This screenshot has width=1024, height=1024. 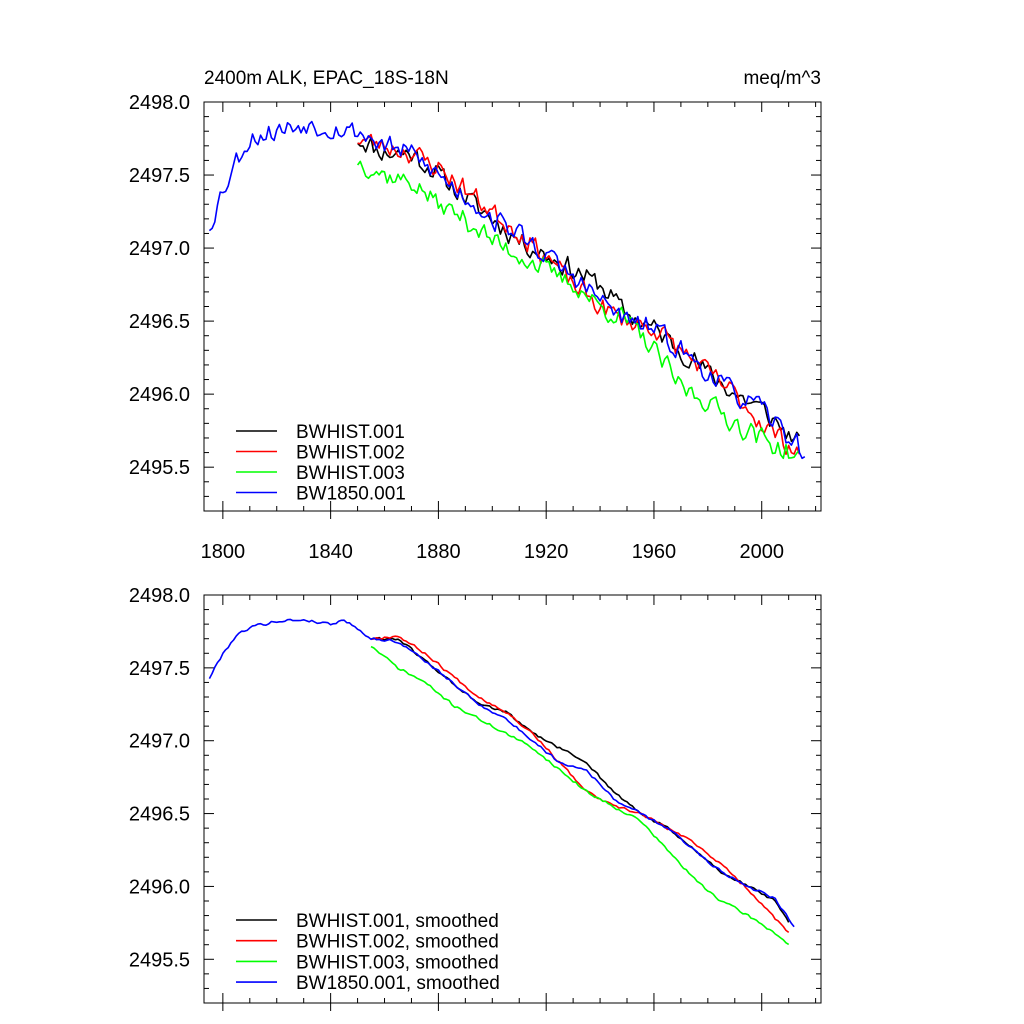 What do you see at coordinates (654, 552) in the screenshot?
I see `x-tick-label: 1960` at bounding box center [654, 552].